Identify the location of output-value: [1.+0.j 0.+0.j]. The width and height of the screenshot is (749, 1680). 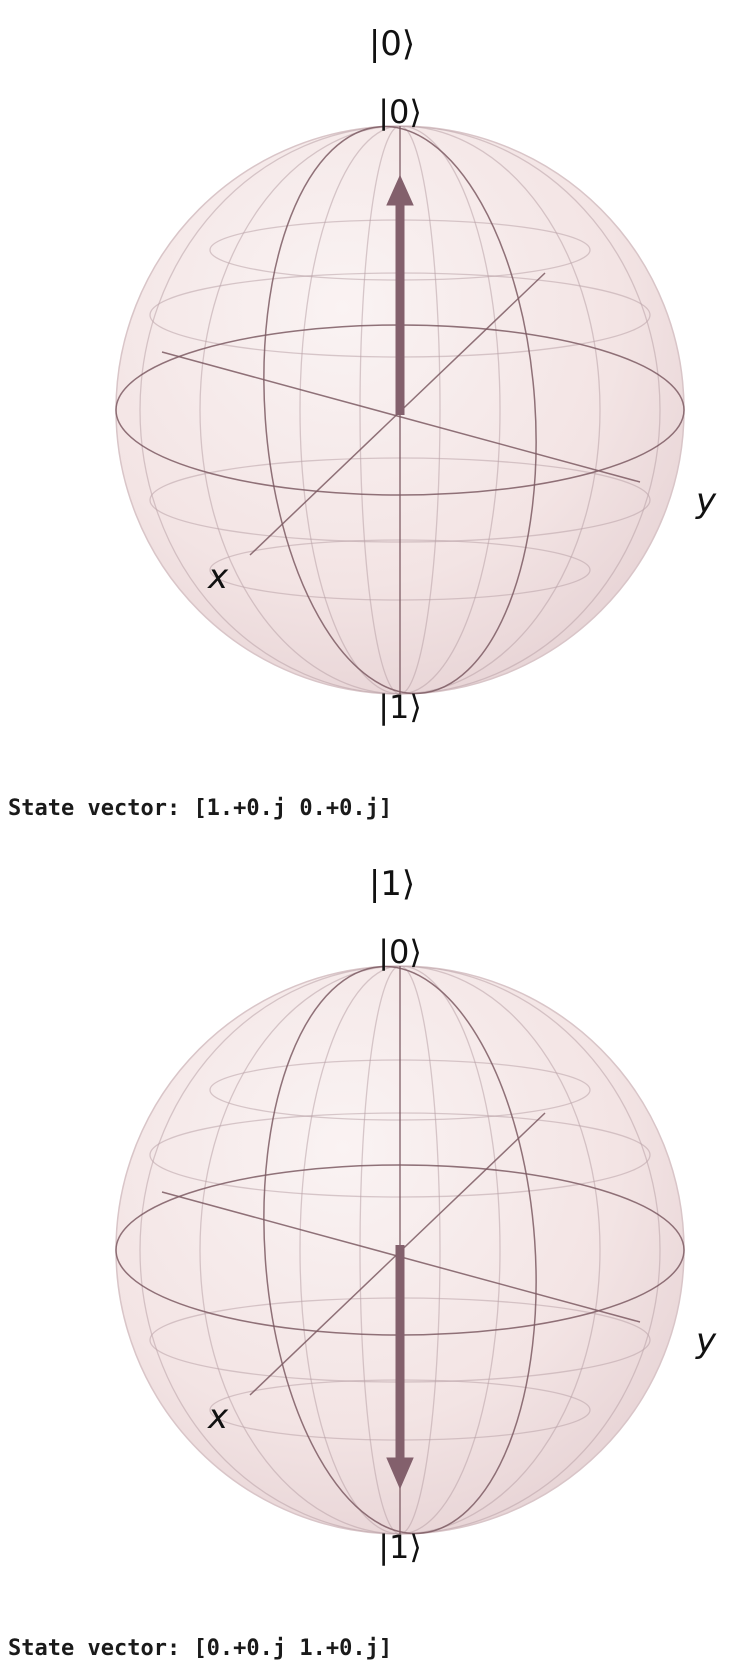
(293, 808).